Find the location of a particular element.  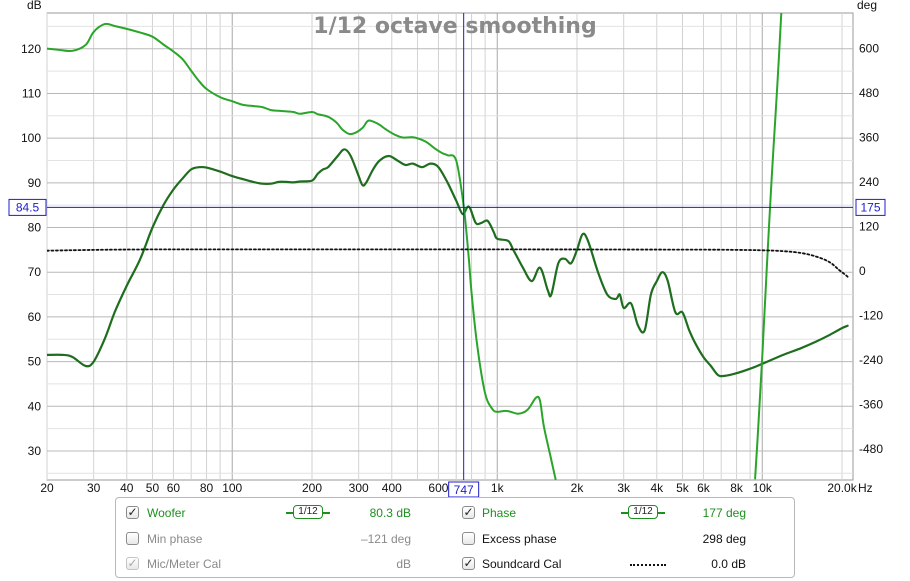

woofer-smoothing-button: 1/12 is located at coordinates (308, 512).